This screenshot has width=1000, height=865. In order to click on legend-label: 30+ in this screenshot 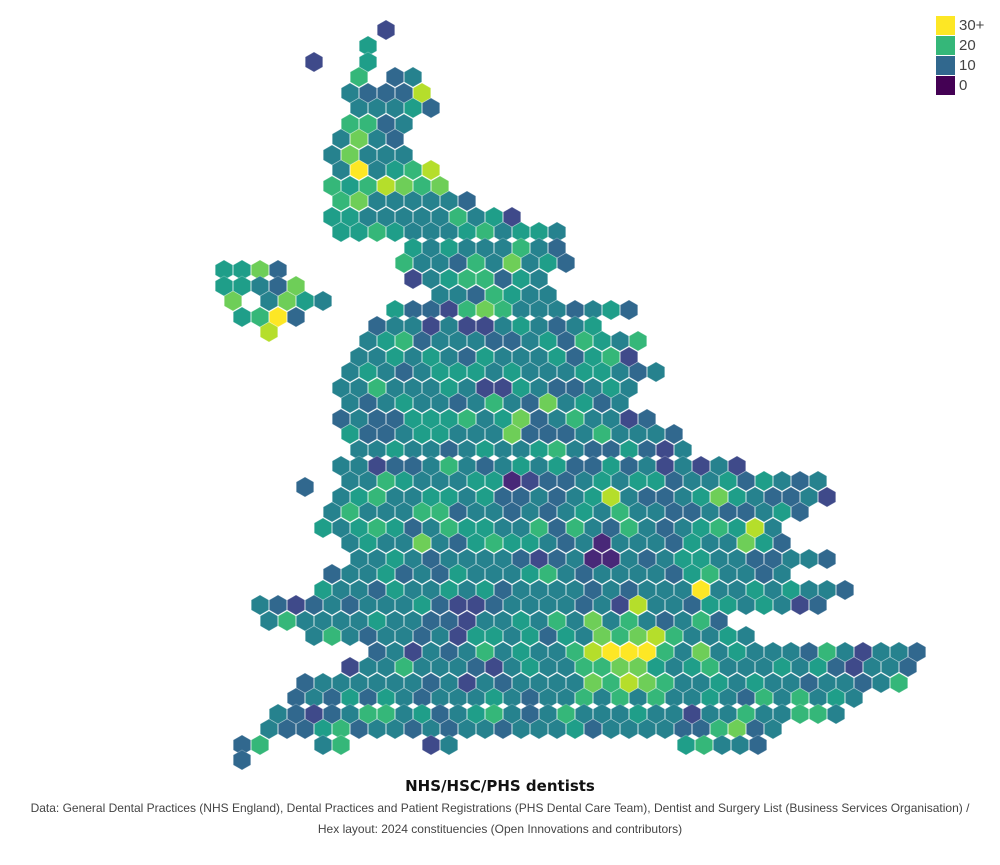, I will do `click(972, 25)`.